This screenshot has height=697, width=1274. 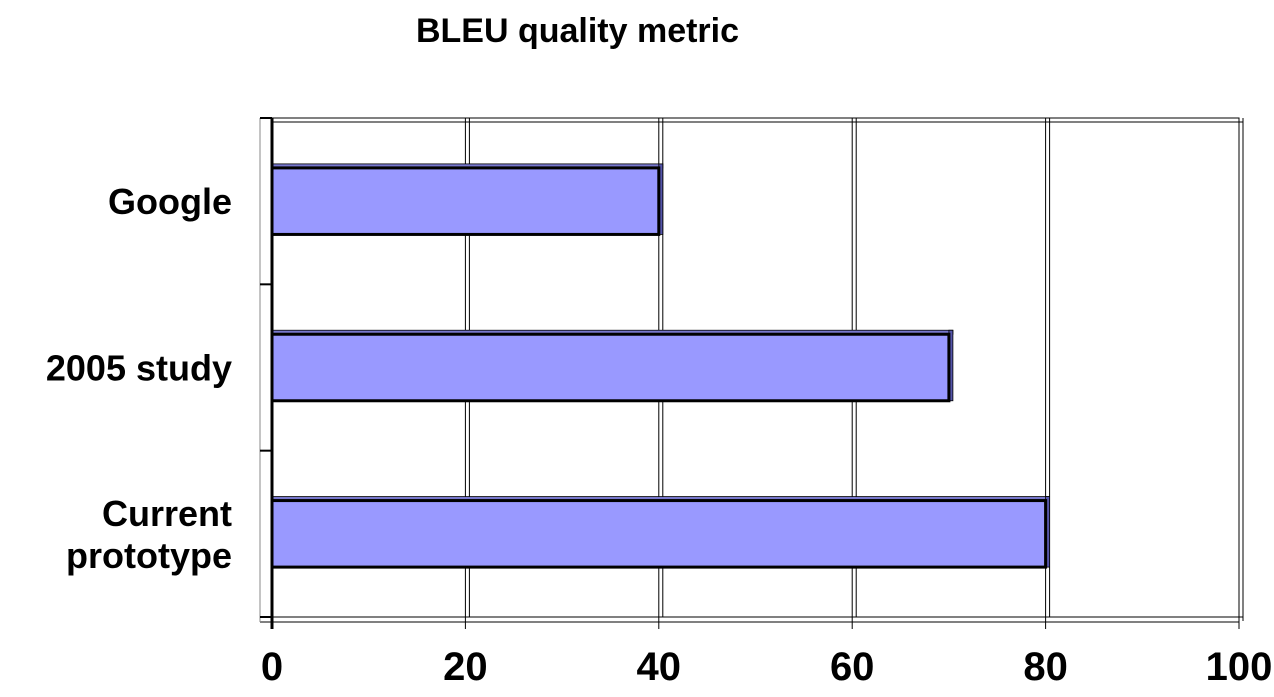 I want to click on category-label: prototype, so click(x=149, y=555).